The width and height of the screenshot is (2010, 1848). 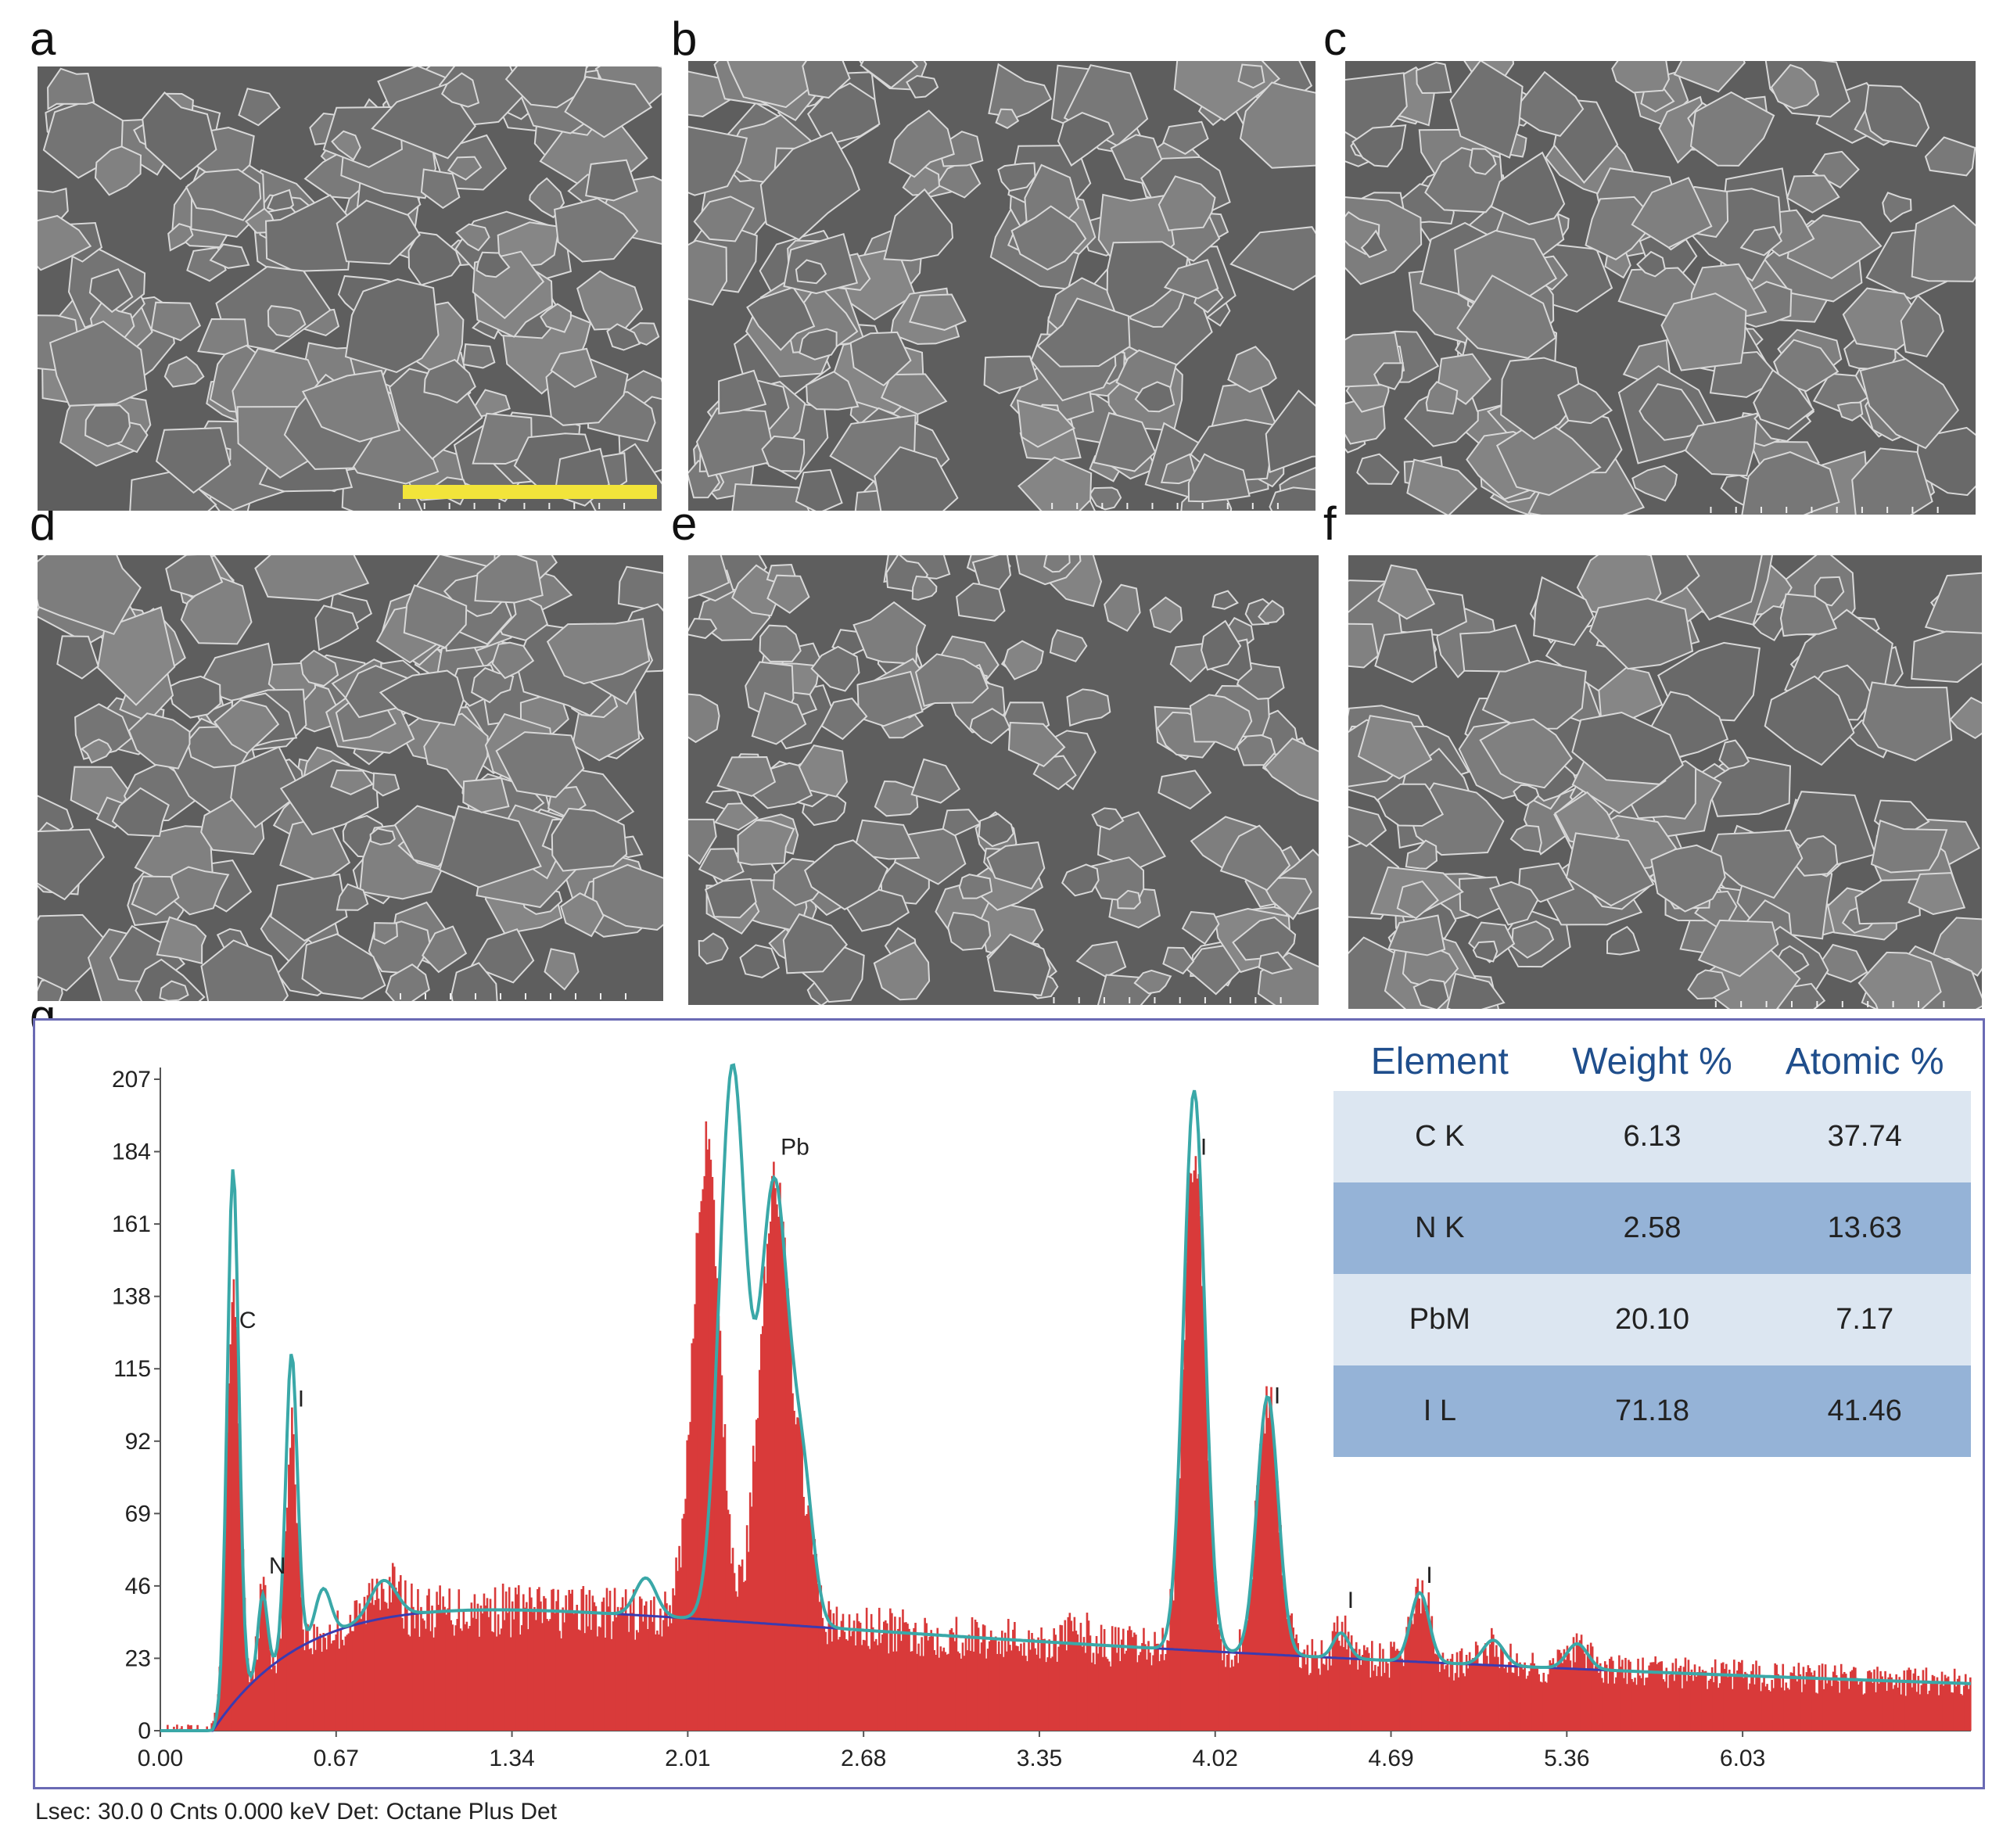 What do you see at coordinates (864, 1758) in the screenshot?
I see `x-tick-label: 2.68` at bounding box center [864, 1758].